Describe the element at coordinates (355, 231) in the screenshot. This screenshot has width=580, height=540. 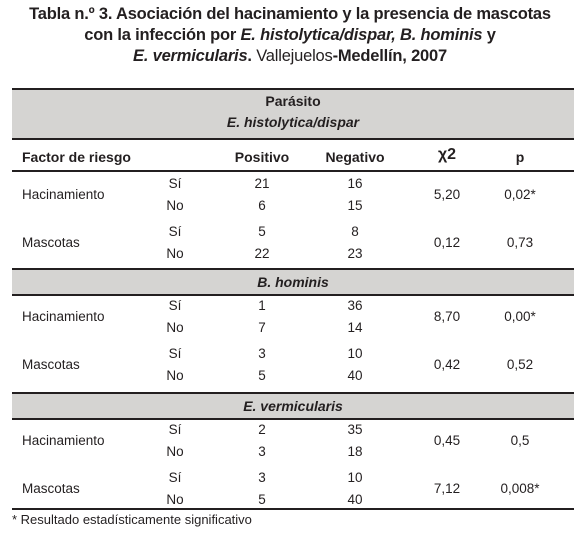
I see `negativo-value: 8` at that location.